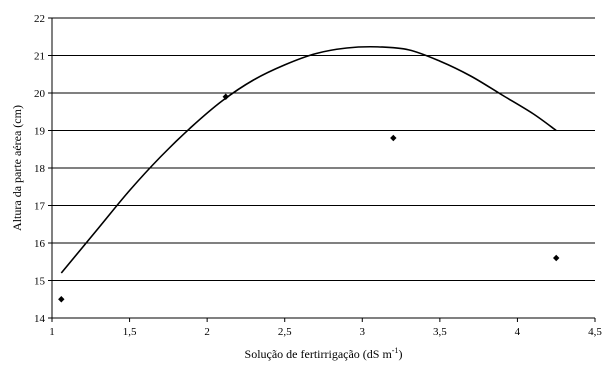 This screenshot has height=367, width=607. I want to click on y-tick-label: 14, so click(40, 319).